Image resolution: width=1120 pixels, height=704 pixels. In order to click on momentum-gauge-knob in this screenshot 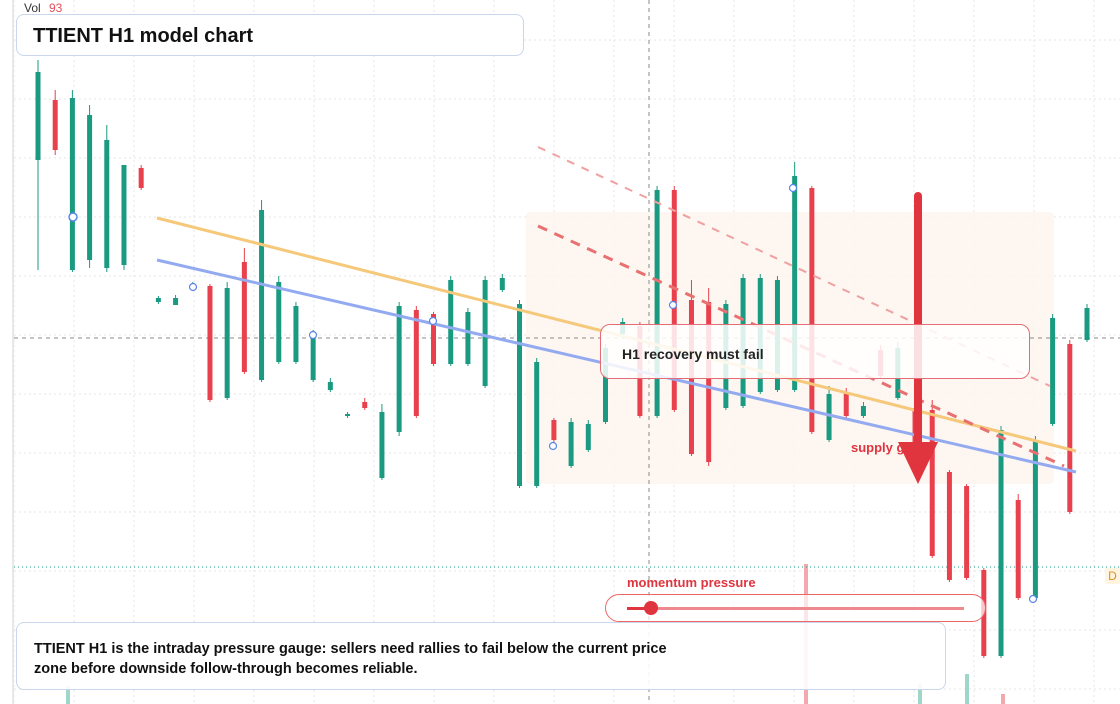, I will do `click(650, 608)`.